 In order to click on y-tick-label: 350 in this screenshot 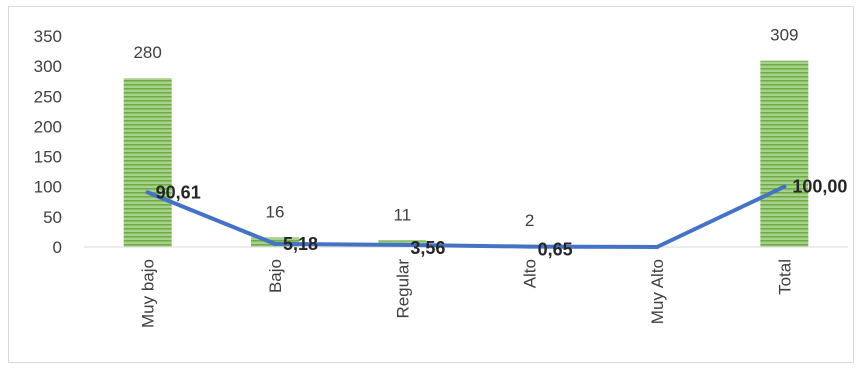, I will do `click(48, 36)`.